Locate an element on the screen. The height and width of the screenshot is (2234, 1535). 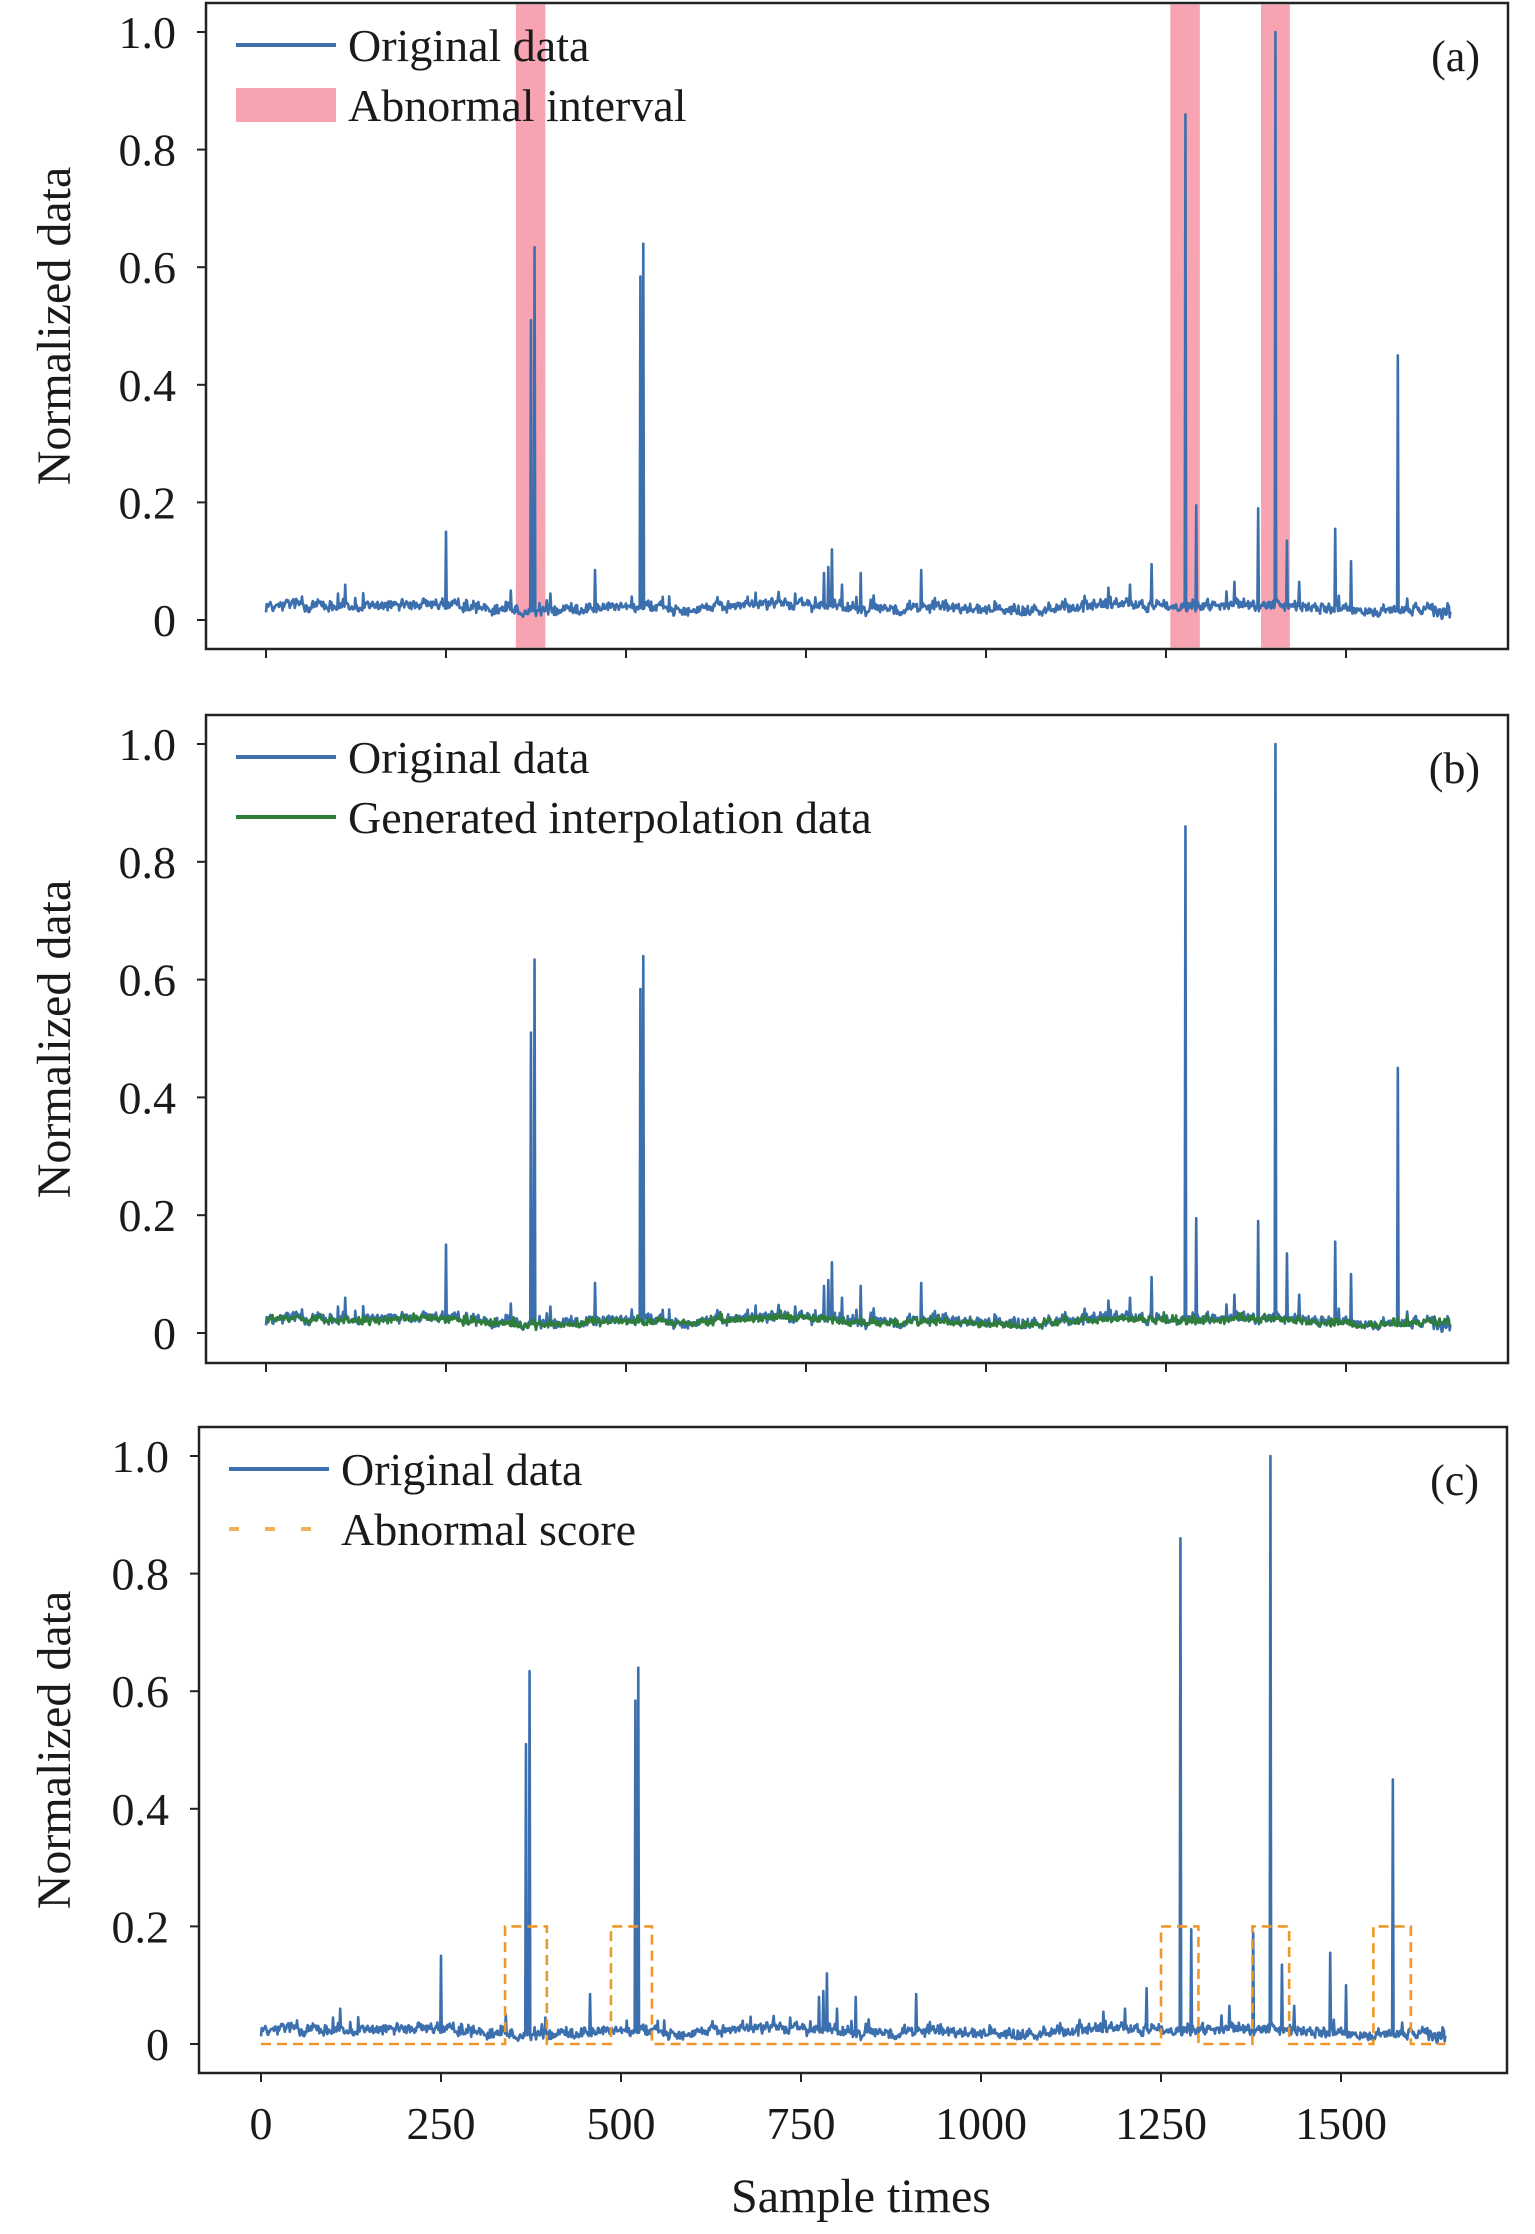
legend-label-abnormal-interval: Abnormal interval is located at coordinates (517, 105).